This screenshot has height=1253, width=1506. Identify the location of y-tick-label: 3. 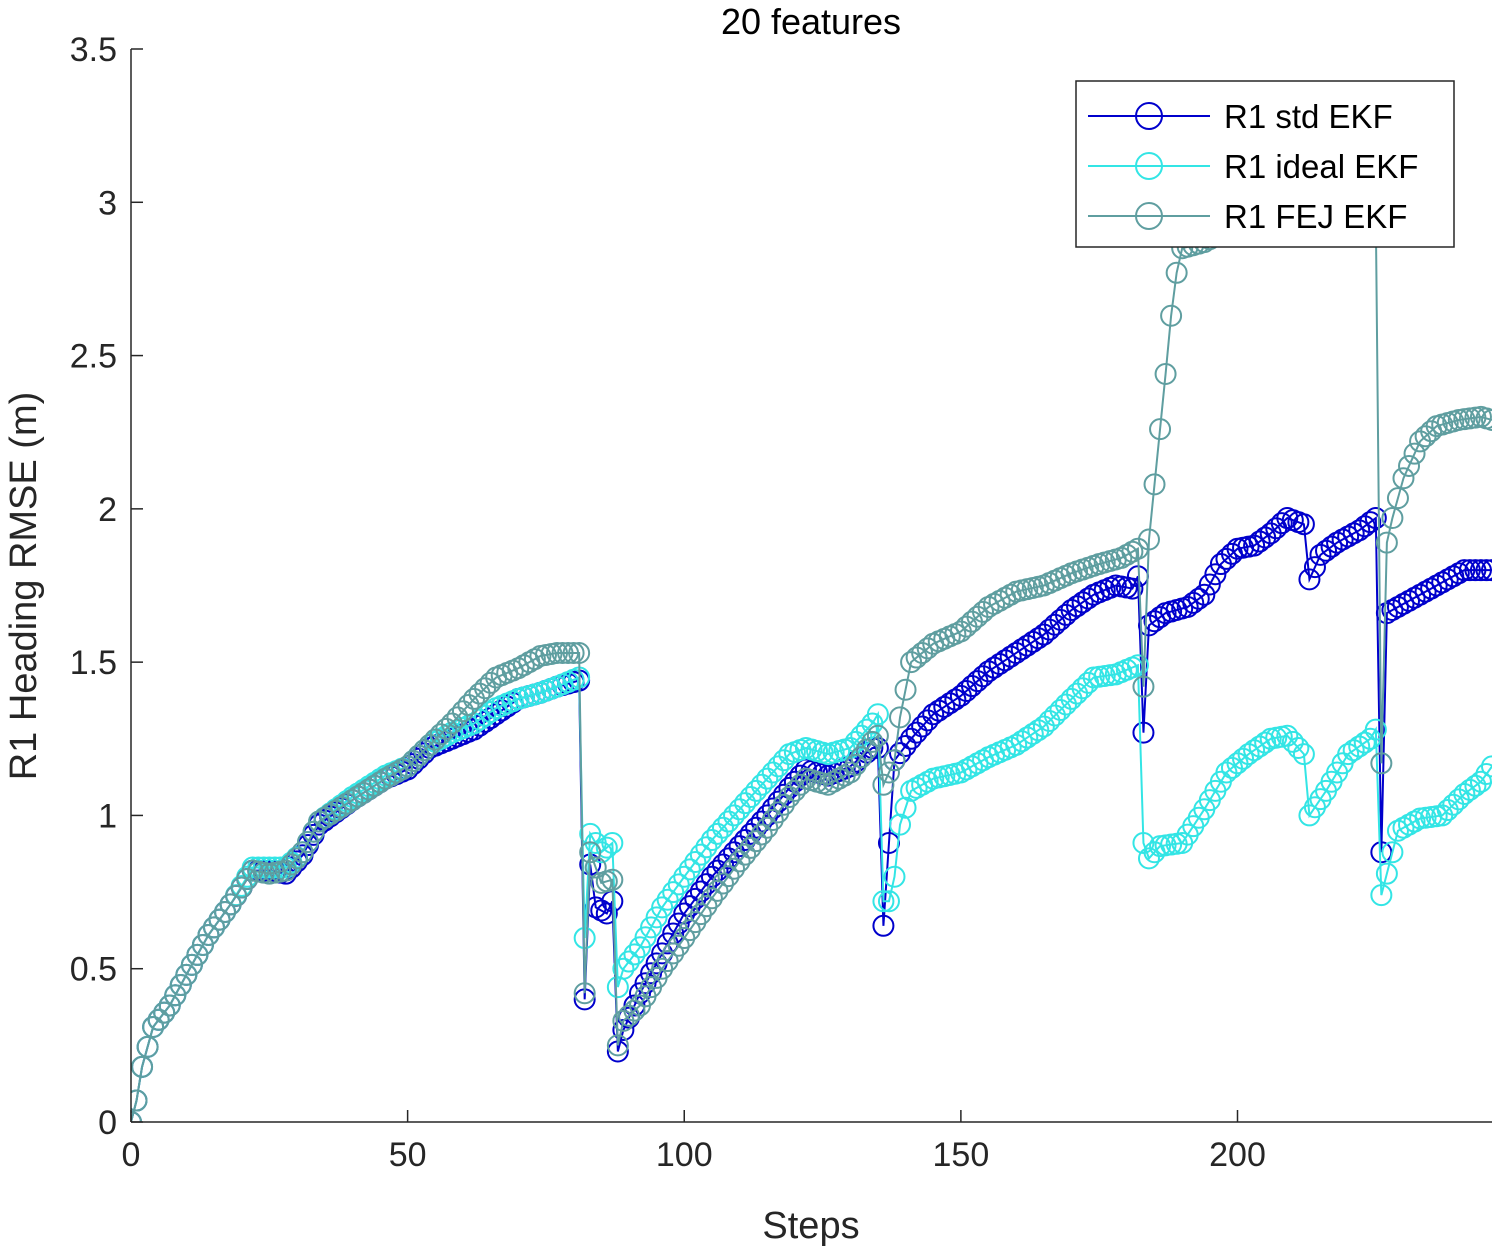
(107, 203).